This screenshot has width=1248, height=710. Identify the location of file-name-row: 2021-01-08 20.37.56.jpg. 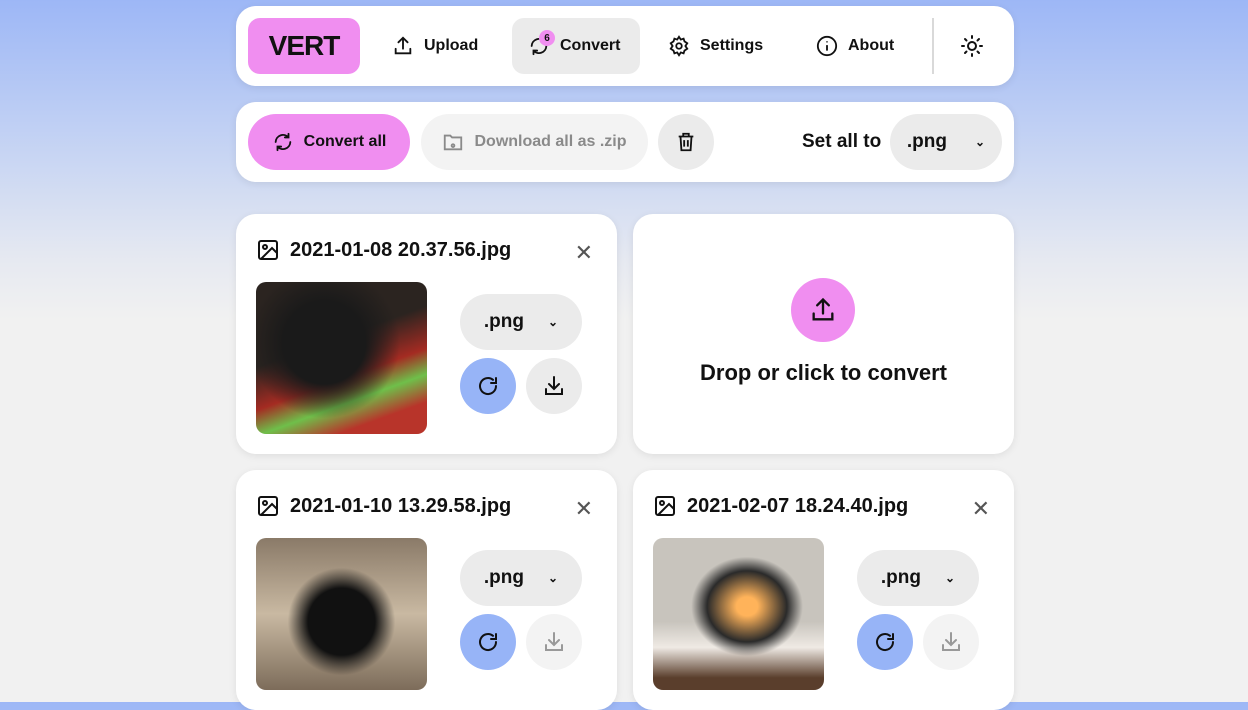
(383, 250).